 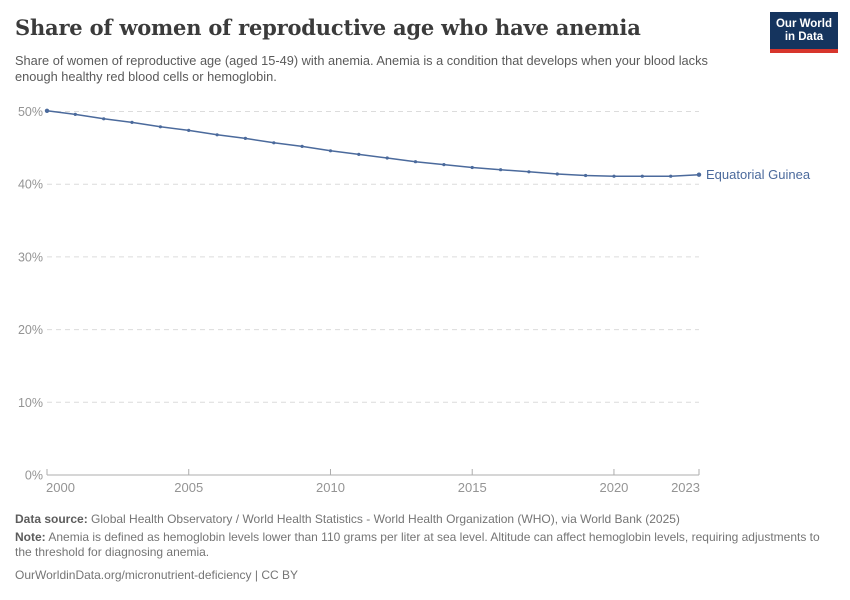 What do you see at coordinates (30, 537) in the screenshot?
I see `note-label: Note:` at bounding box center [30, 537].